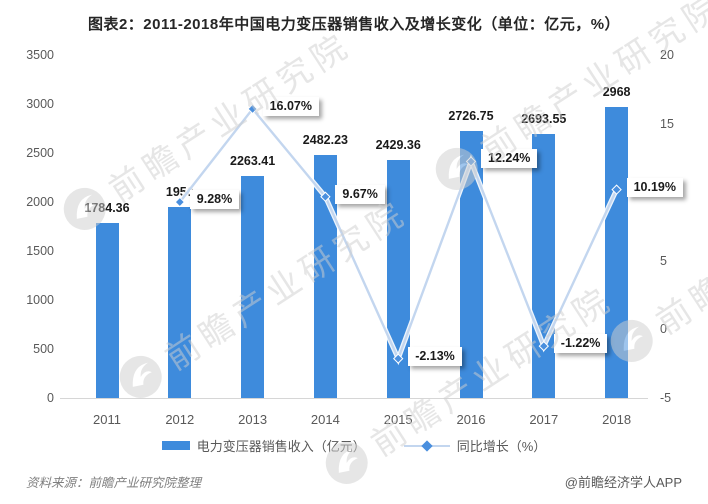 The height and width of the screenshot is (504, 708). I want to click on y-axis-left-tick: 1500, so click(40, 251).